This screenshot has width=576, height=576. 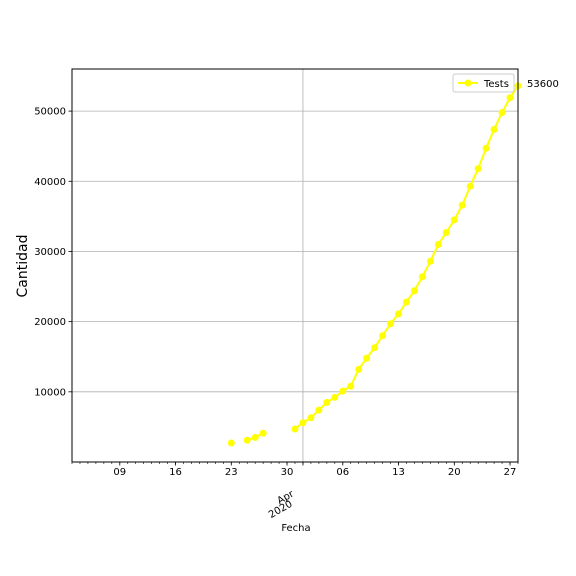 I want to click on legend: Tests, so click(x=483, y=83).